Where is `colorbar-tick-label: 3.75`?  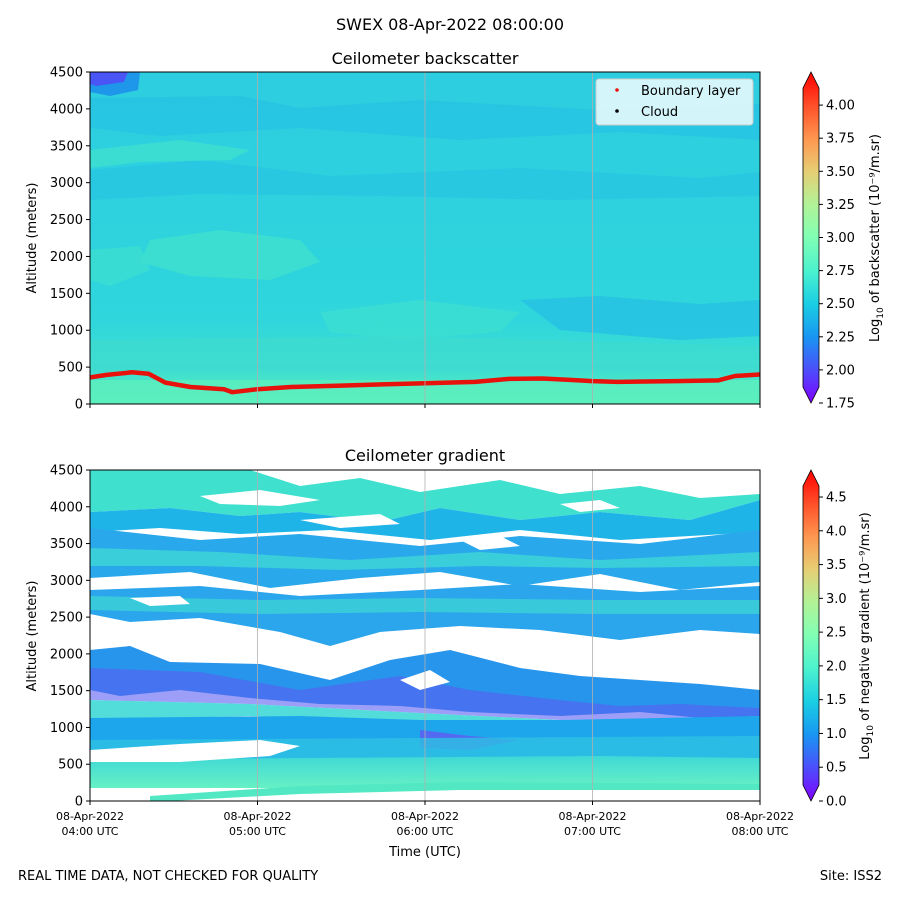
colorbar-tick-label: 3.75 is located at coordinates (840, 139).